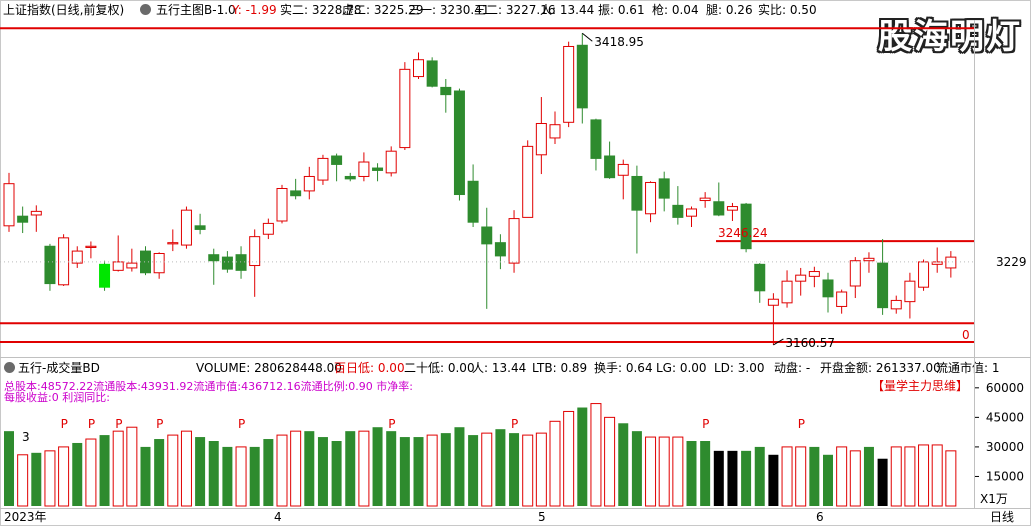  Describe the element at coordinates (196, 10) in the screenshot. I see `indicator-name: 五行主图B-1.0` at that location.